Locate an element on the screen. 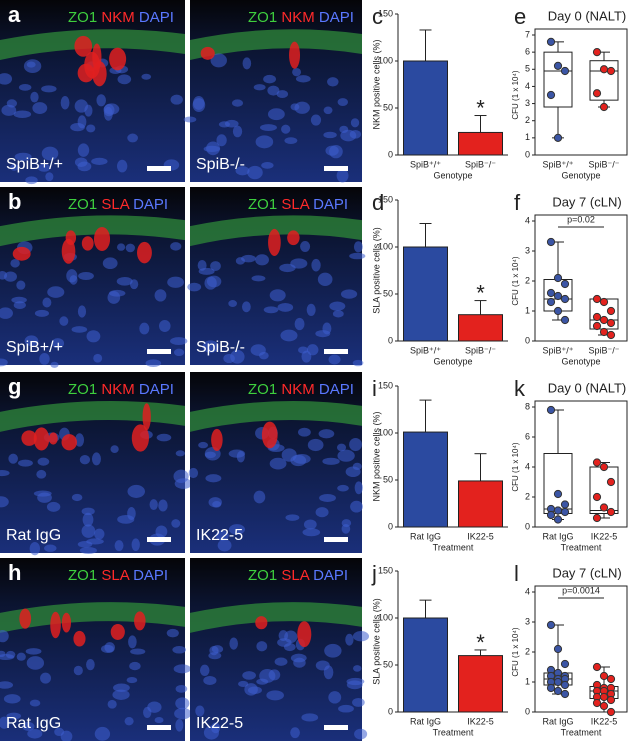  image-label: SpiB+/+ is located at coordinates (34, 347).